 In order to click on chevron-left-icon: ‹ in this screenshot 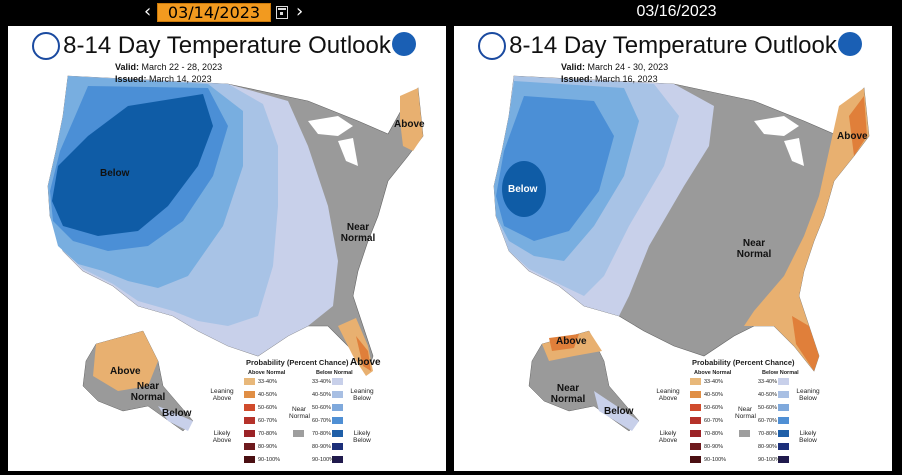, I will do `click(148, 11)`.